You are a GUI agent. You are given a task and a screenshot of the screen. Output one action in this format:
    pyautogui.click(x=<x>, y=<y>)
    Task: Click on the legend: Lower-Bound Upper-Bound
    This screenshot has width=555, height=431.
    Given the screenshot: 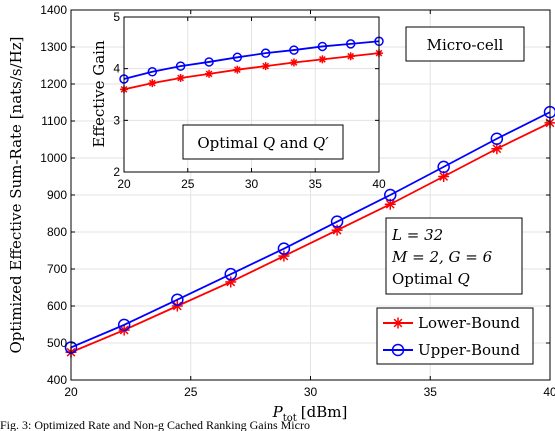 What is the action you would take?
    pyautogui.click(x=455, y=336)
    